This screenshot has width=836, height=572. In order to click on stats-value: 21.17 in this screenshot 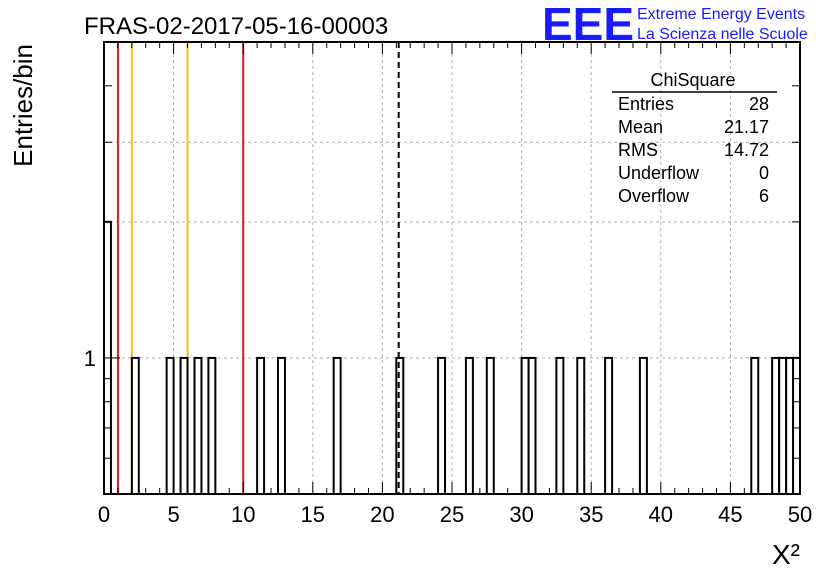, I will do `click(746, 127)`.